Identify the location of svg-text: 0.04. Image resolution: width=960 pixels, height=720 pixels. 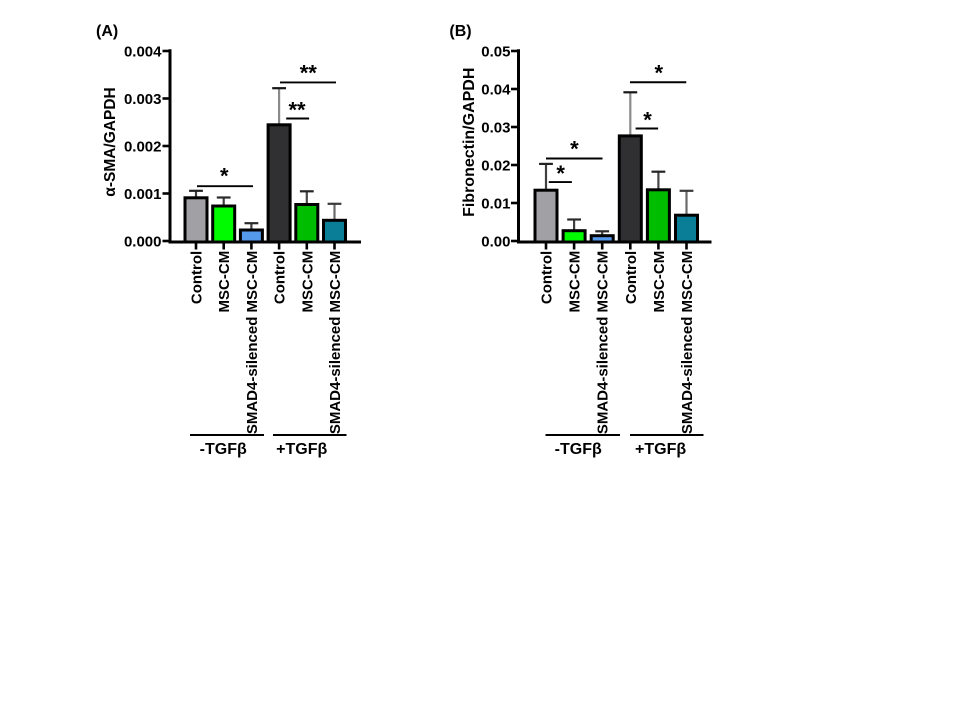
(496, 89).